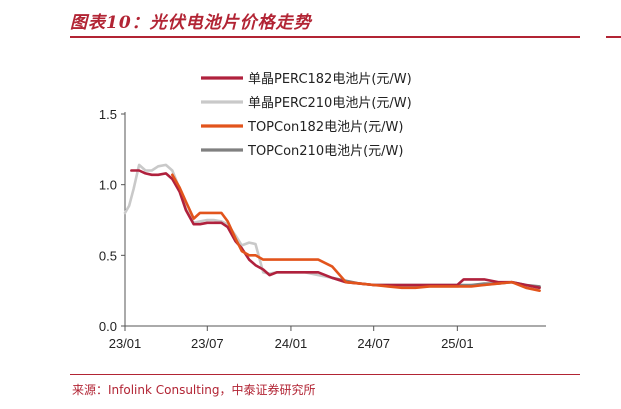 This screenshot has height=409, width=621. What do you see at coordinates (325, 374) in the screenshot?
I see `source-divider` at bounding box center [325, 374].